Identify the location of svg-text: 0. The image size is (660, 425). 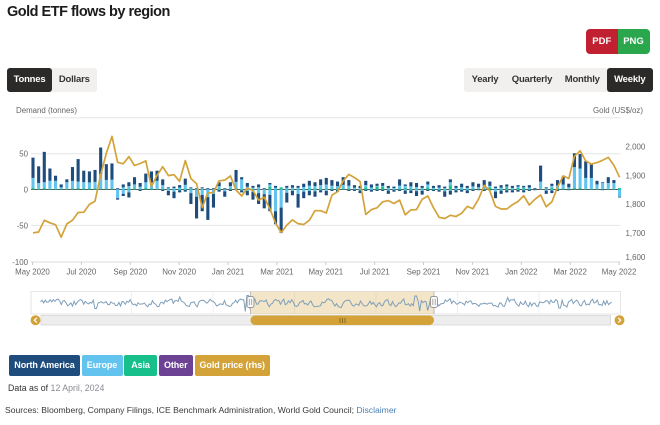
(26, 190).